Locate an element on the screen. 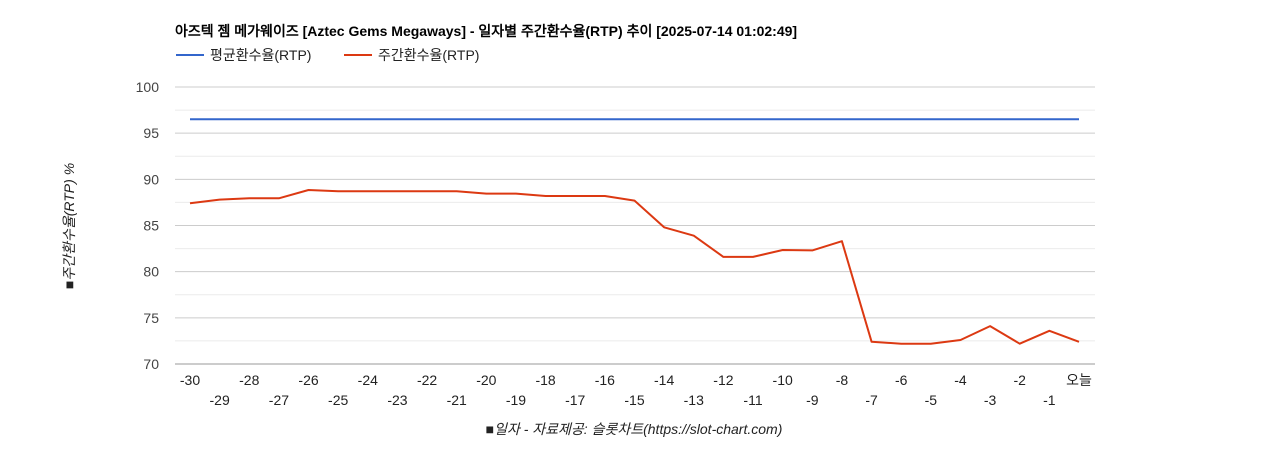 This screenshot has width=1268, height=455. y-tick-label: 100 is located at coordinates (148, 87).